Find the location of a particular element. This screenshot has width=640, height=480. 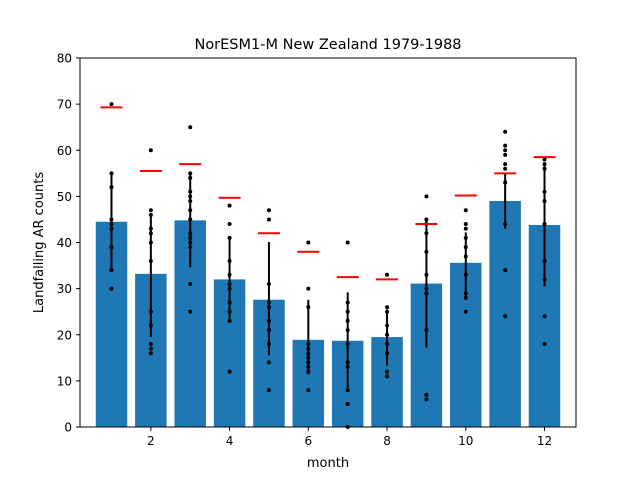

x-tick-label-10: 10 is located at coordinates (465, 441).